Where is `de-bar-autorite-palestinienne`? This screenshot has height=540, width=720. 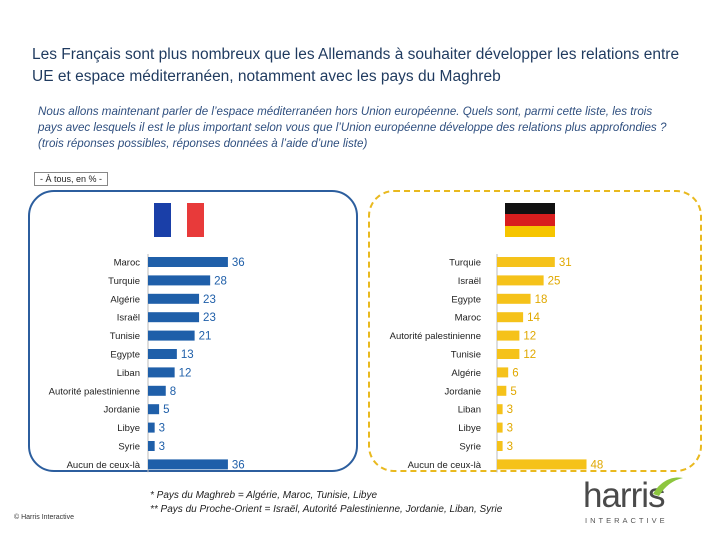 de-bar-autorite-palestinienne is located at coordinates (508, 335).